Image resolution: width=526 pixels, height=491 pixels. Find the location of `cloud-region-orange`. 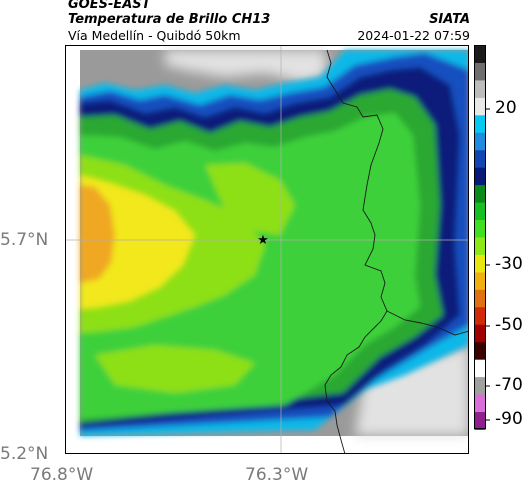

cloud-region-orange is located at coordinates (97, 234).